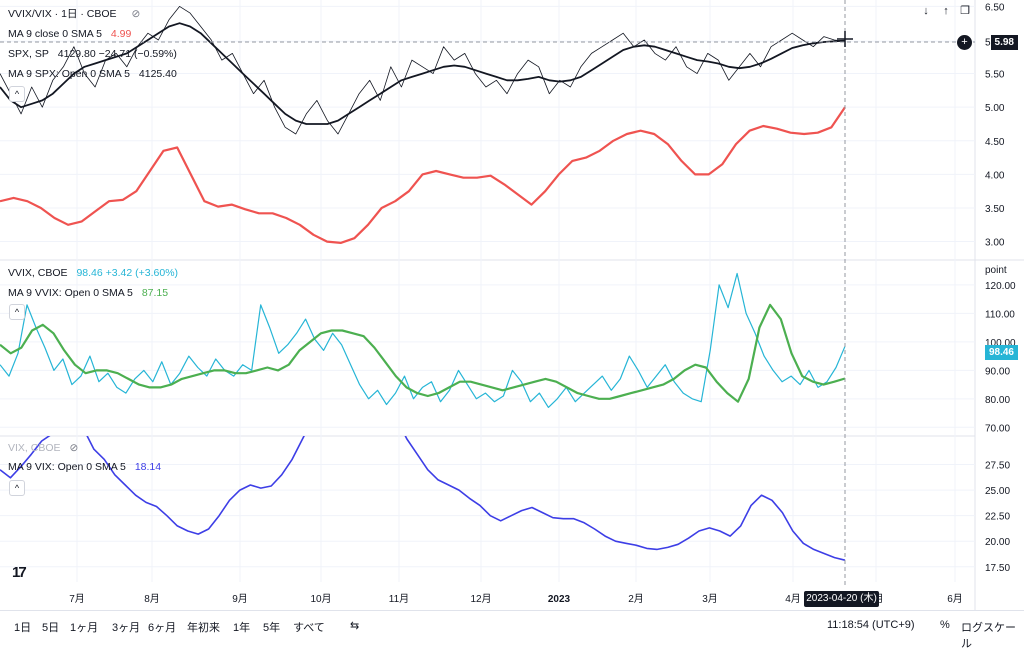 The height and width of the screenshot is (651, 1024). What do you see at coordinates (871, 625) in the screenshot?
I see `clock-time: 11:18:54 (UTC+9)` at bounding box center [871, 625].